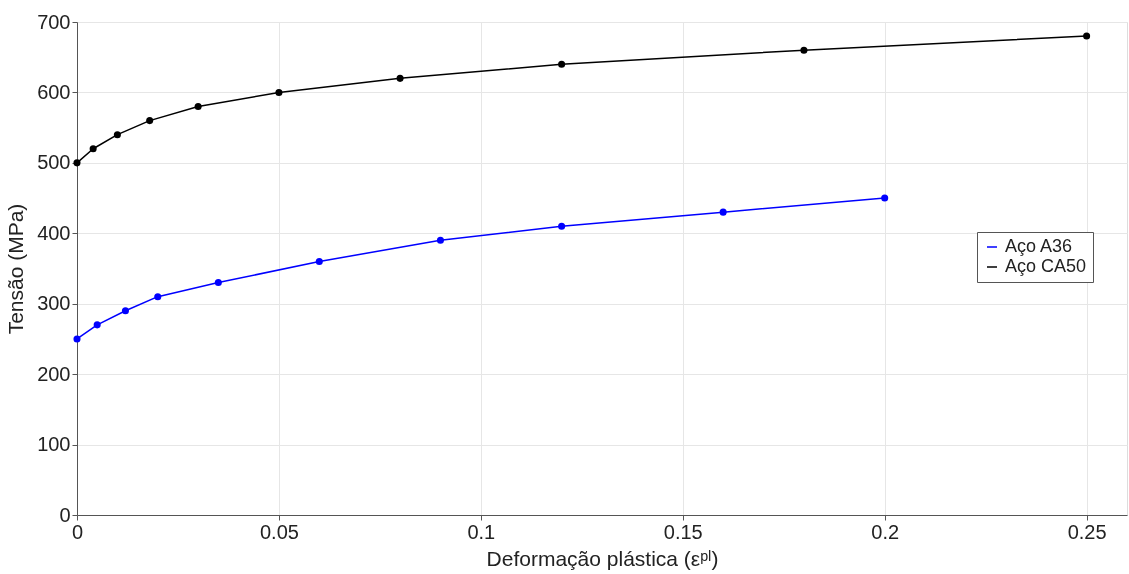 The image size is (1129, 574). Describe the element at coordinates (65, 514) in the screenshot. I see `y-tick-label: 0` at that location.